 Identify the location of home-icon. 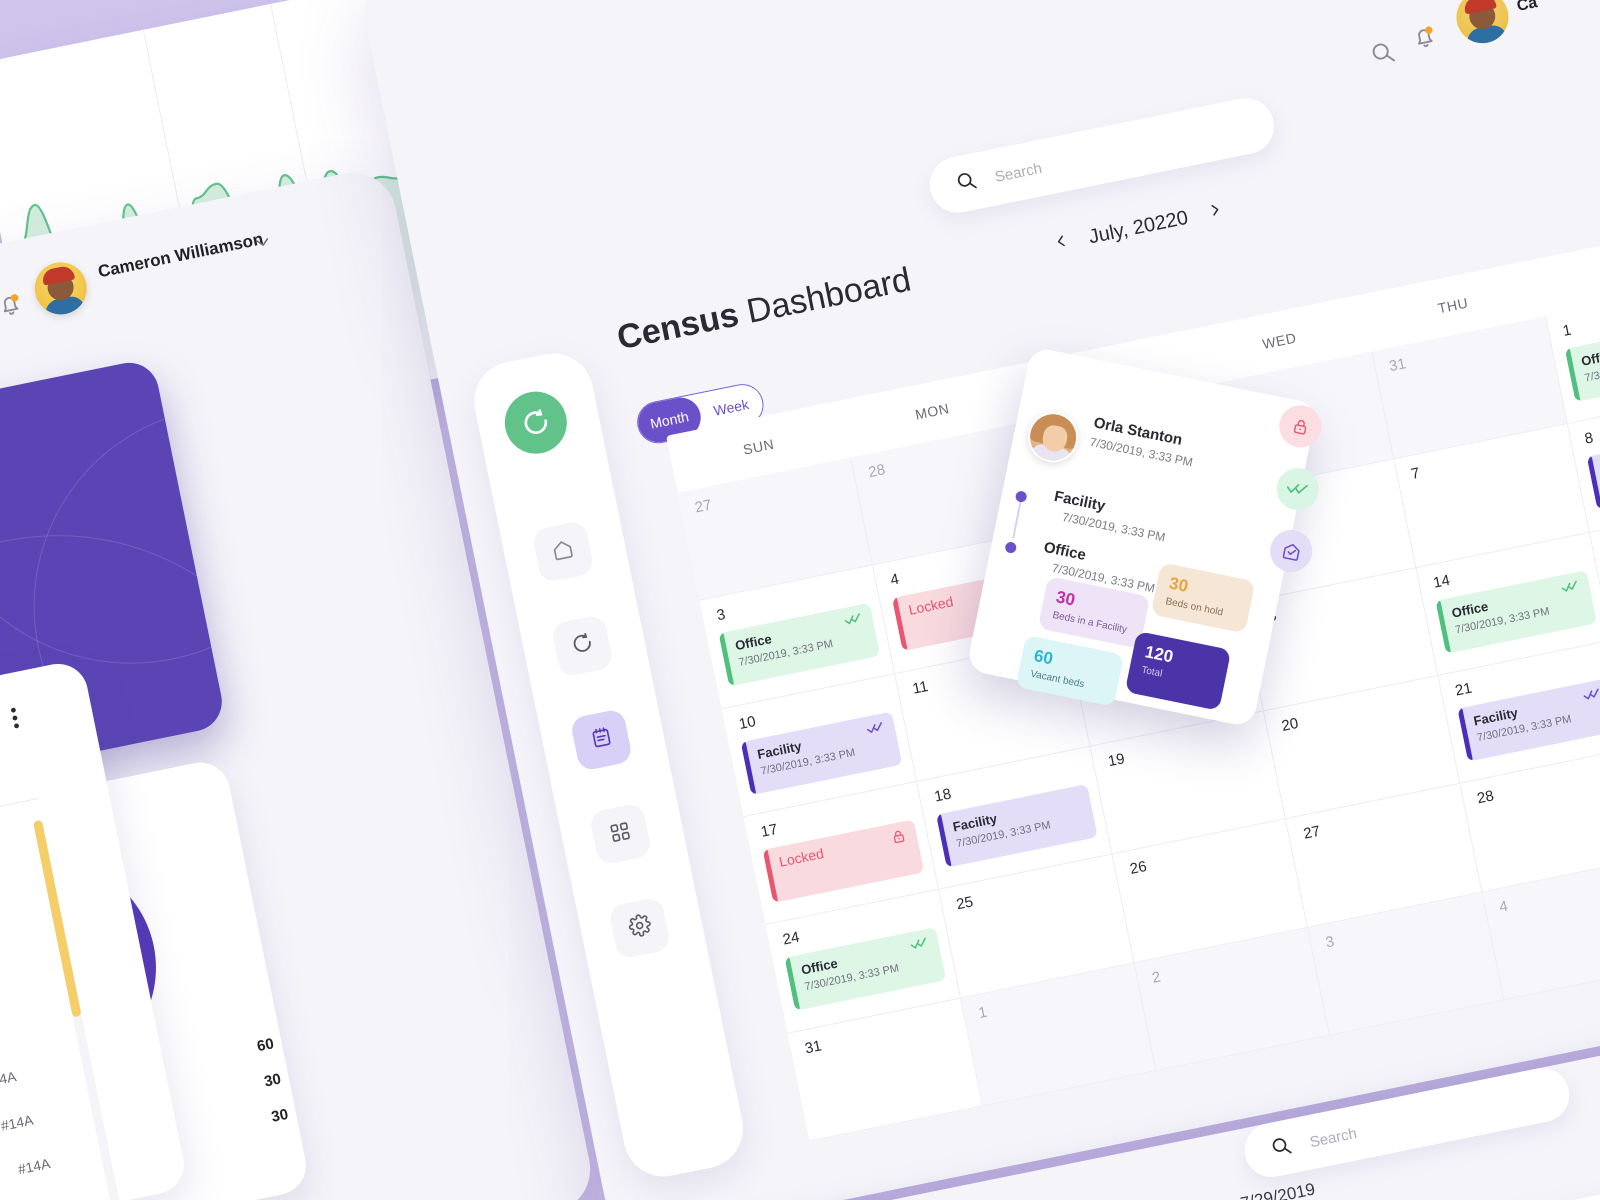
(562, 551).